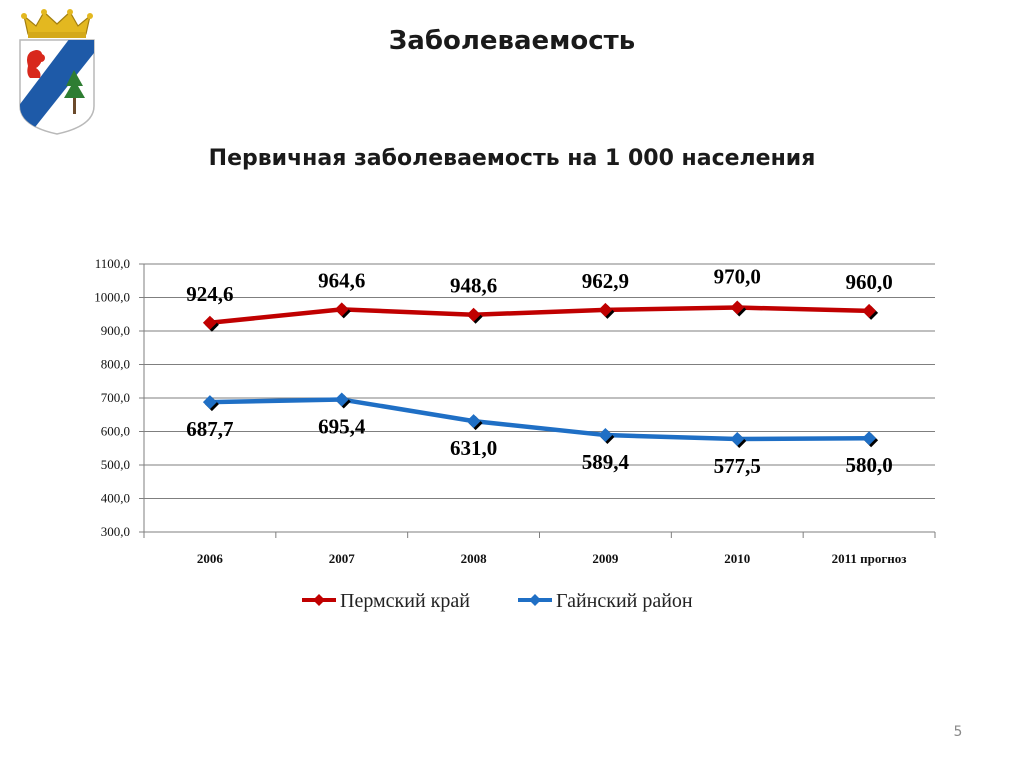  I want to click on series, so click(540, 374).